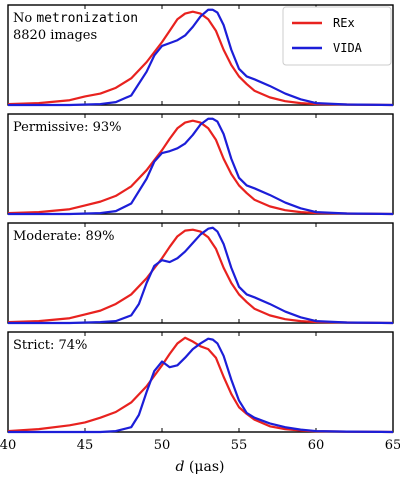  I want to click on panel-title-text: Strict: 74%, so click(50, 345).